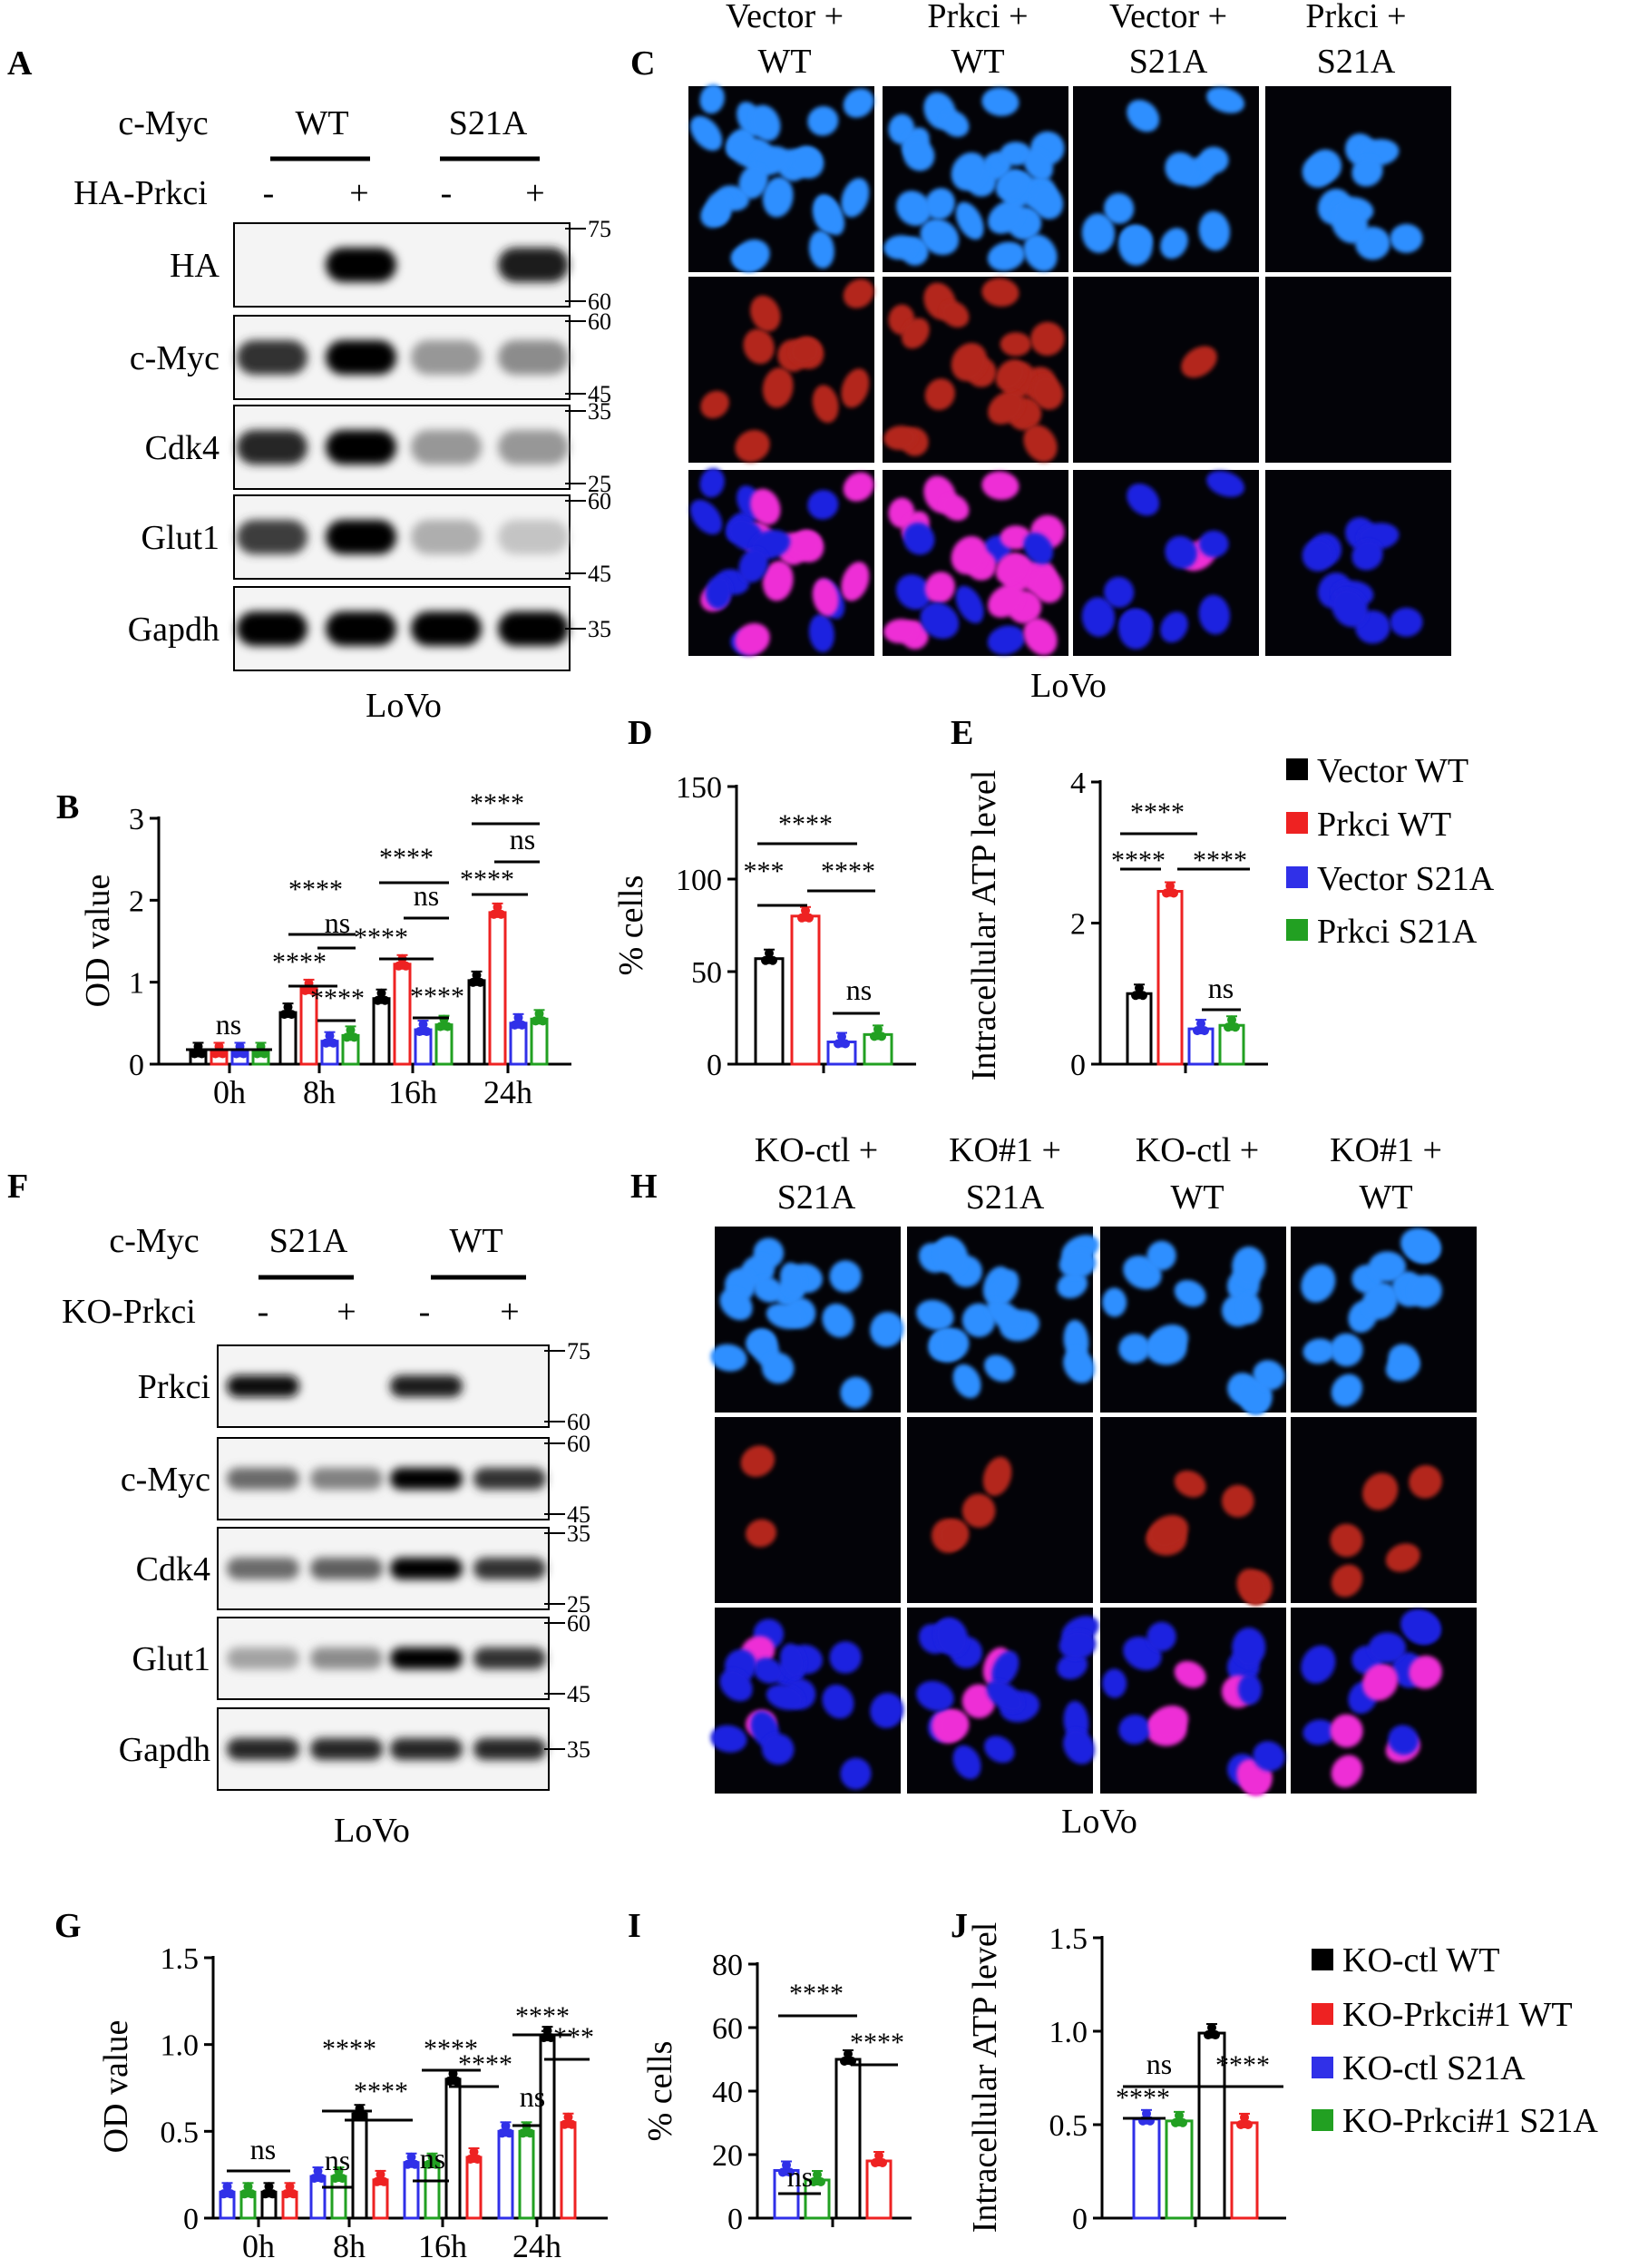 This screenshot has width=1639, height=2268. What do you see at coordinates (776, 2092) in the screenshot?
I see `chart-i: 0 20 40 60 80 % cells ns ********` at bounding box center [776, 2092].